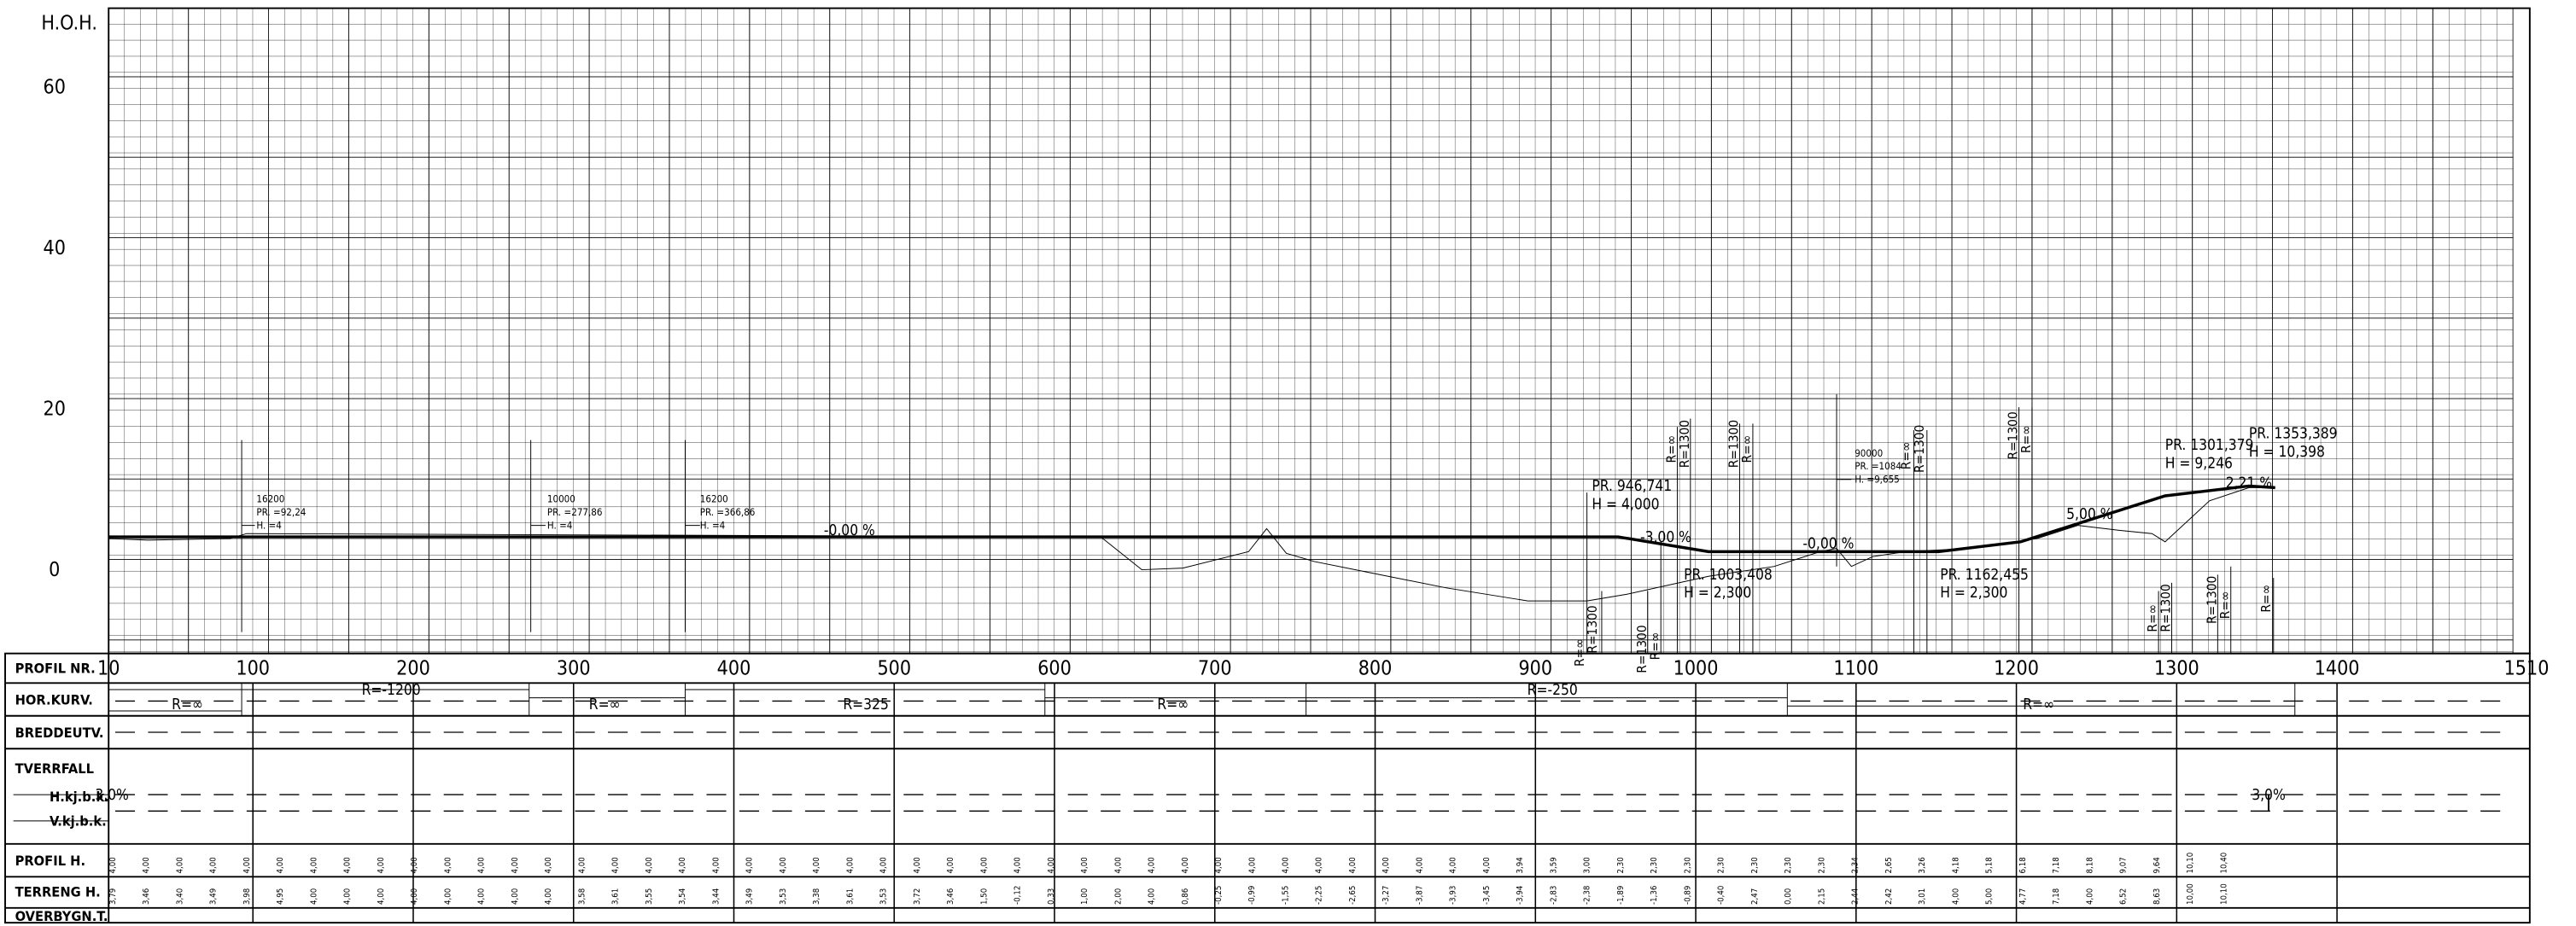 Image resolution: width=2576 pixels, height=926 pixels. I want to click on curve-lines, so click(1311, 747).